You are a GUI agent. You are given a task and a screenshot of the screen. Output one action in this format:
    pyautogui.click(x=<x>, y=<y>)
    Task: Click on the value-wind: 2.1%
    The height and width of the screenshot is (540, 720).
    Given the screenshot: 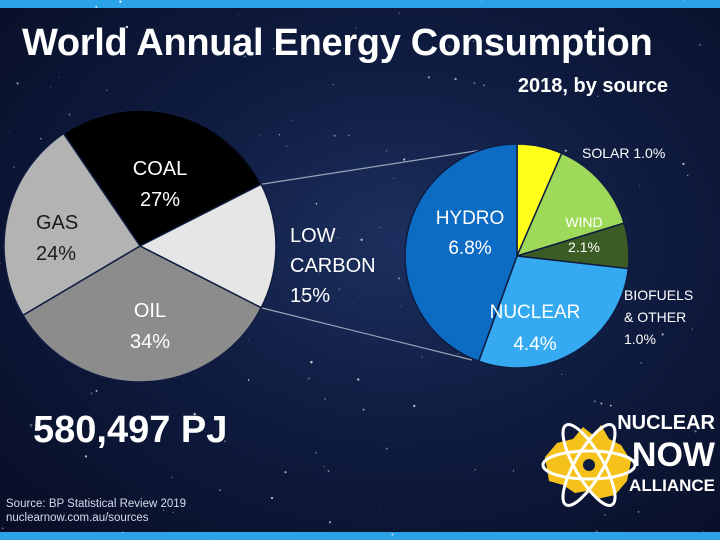 What is the action you would take?
    pyautogui.click(x=584, y=247)
    